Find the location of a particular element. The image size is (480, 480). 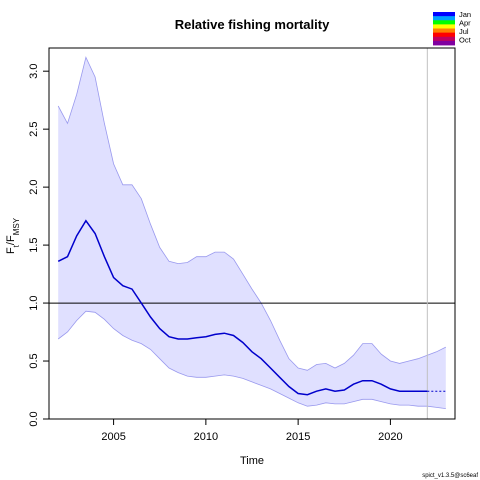

y-tick-label: 2.5 is located at coordinates (34, 129).